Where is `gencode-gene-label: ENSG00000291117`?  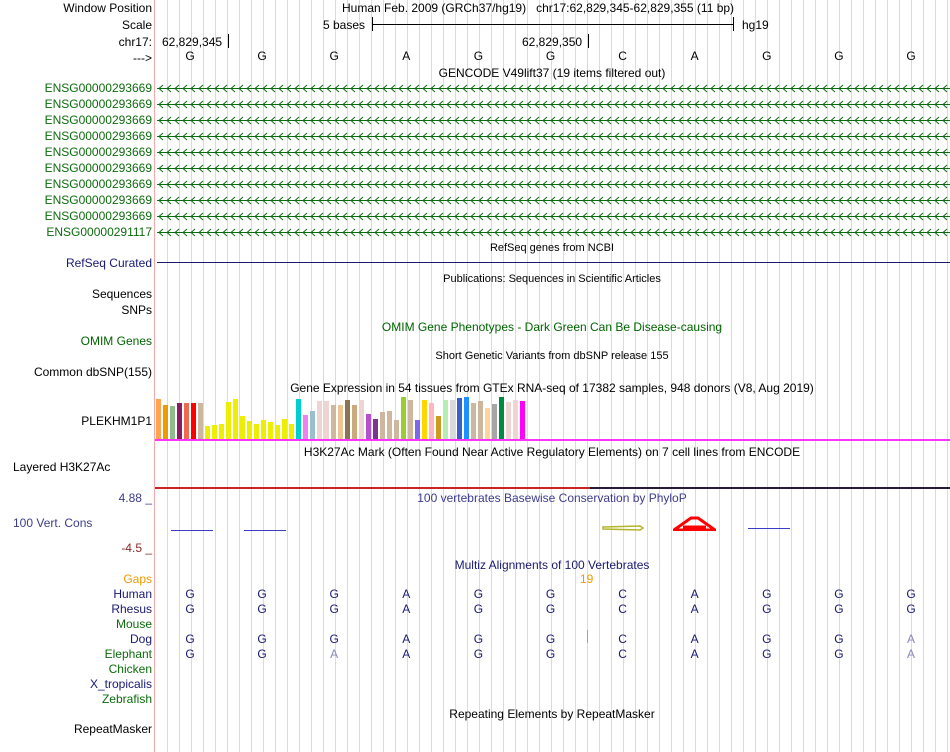 gencode-gene-label: ENSG00000291117 is located at coordinates (99, 232).